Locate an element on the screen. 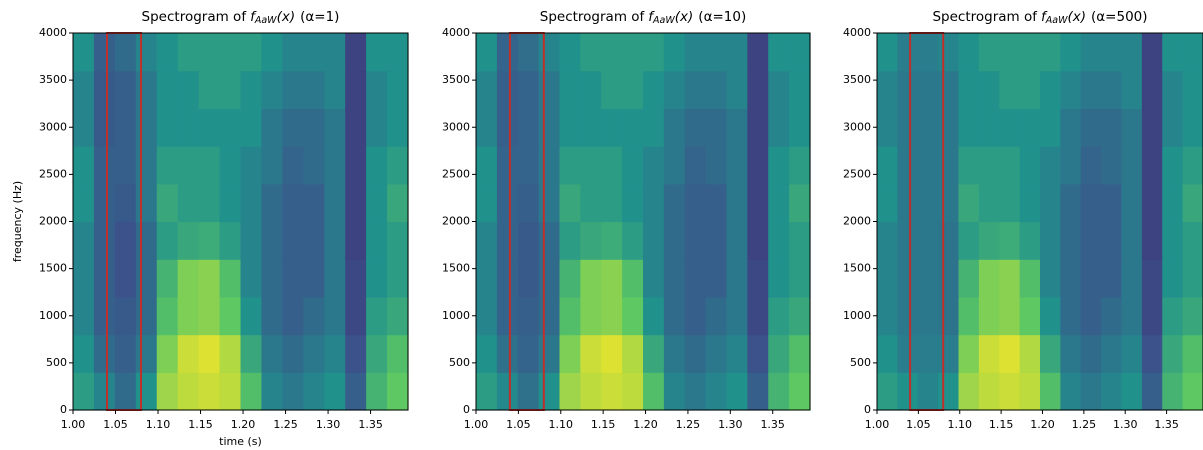  x-axis-label: time (s) is located at coordinates (240, 441).